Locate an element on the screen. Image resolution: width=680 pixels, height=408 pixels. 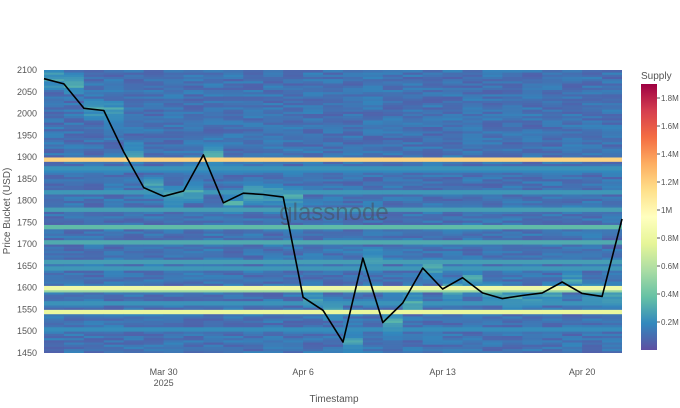
colorbar-tick-label: 0.8M is located at coordinates (670, 238).